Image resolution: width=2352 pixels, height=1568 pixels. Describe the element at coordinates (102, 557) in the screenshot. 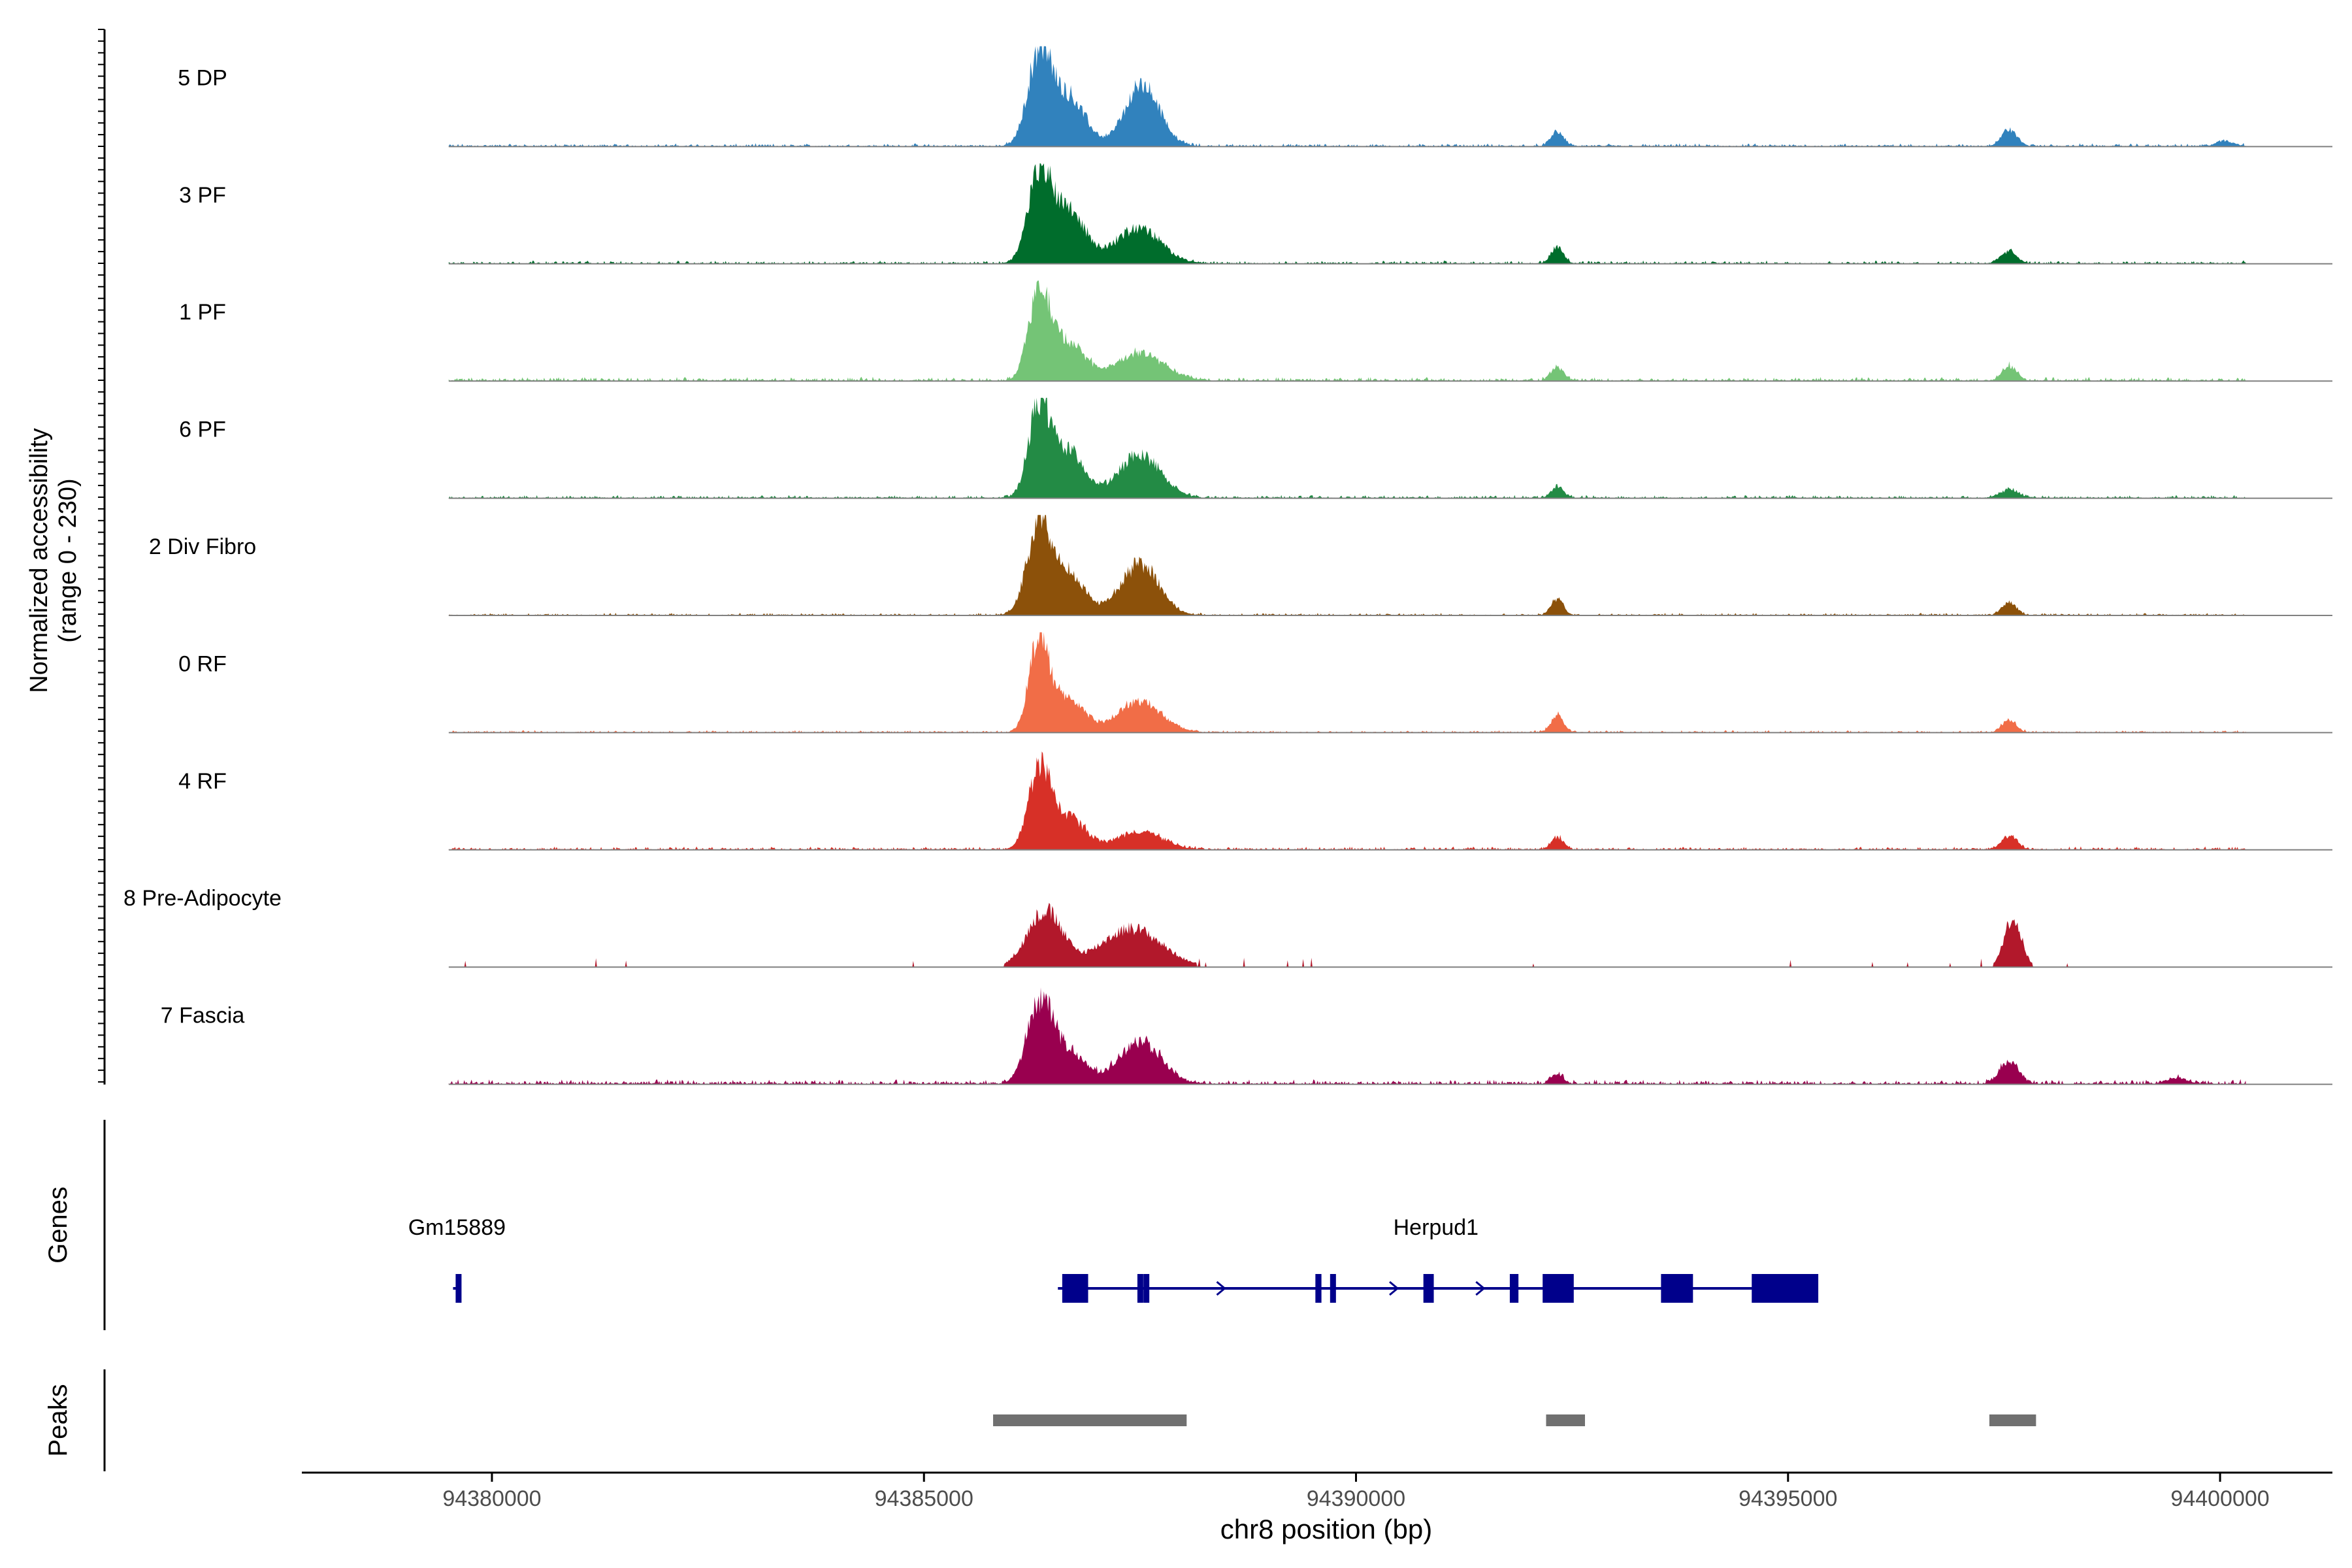

I see `y-axis` at that location.